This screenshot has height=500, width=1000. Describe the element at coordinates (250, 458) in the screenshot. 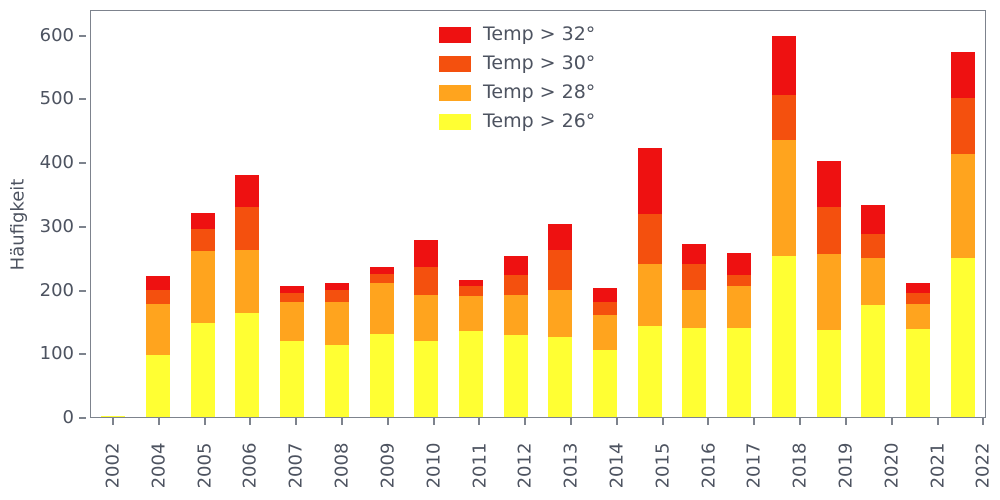

I see `x-slot-2006: 2006` at that location.